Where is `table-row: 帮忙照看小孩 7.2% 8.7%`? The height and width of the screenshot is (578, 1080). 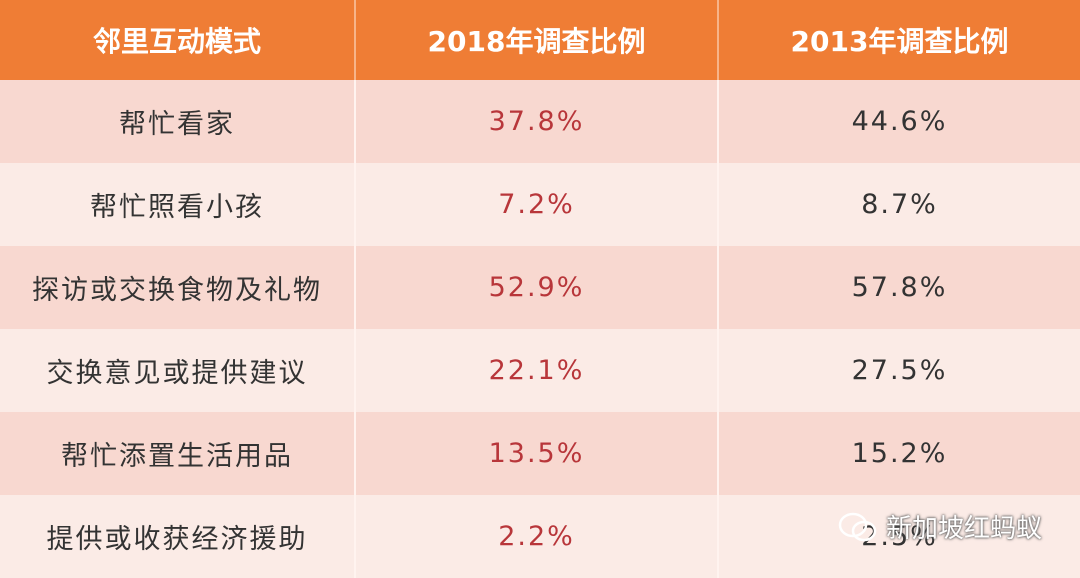
table-row: 帮忙照看小孩 7.2% 8.7% is located at coordinates (540, 204).